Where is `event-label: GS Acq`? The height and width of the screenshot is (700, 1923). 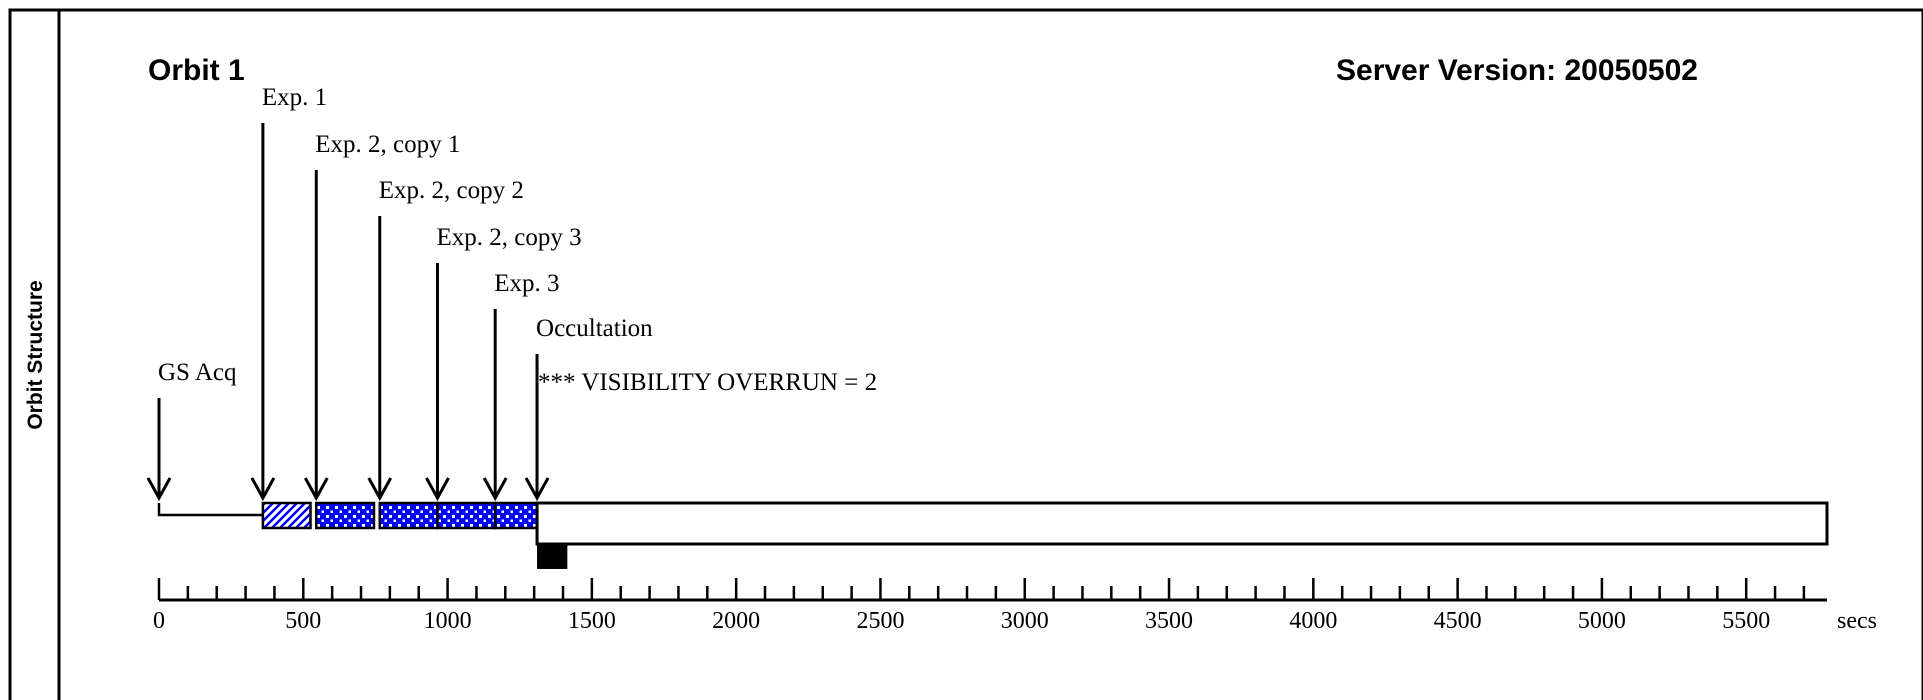 event-label: GS Acq is located at coordinates (197, 372).